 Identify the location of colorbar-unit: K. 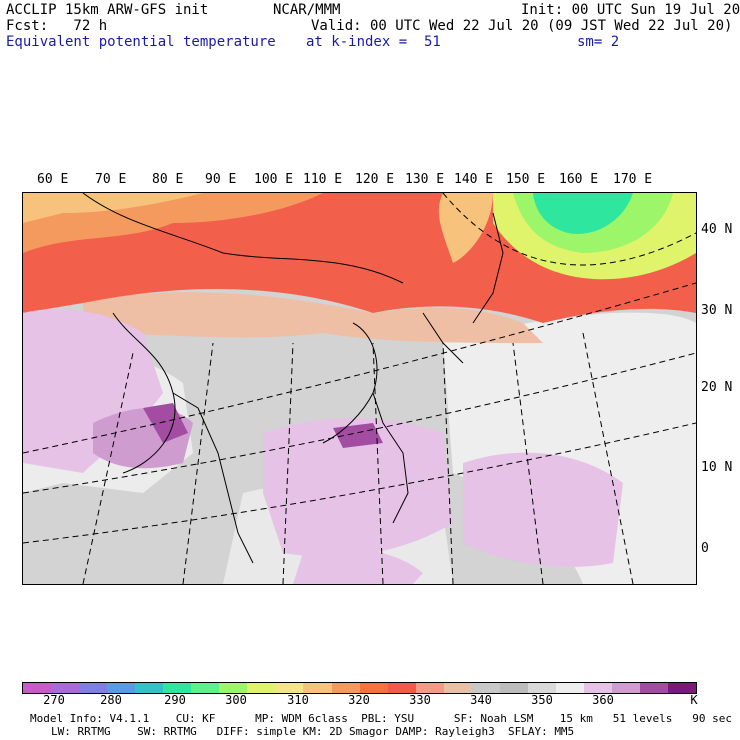
(694, 700).